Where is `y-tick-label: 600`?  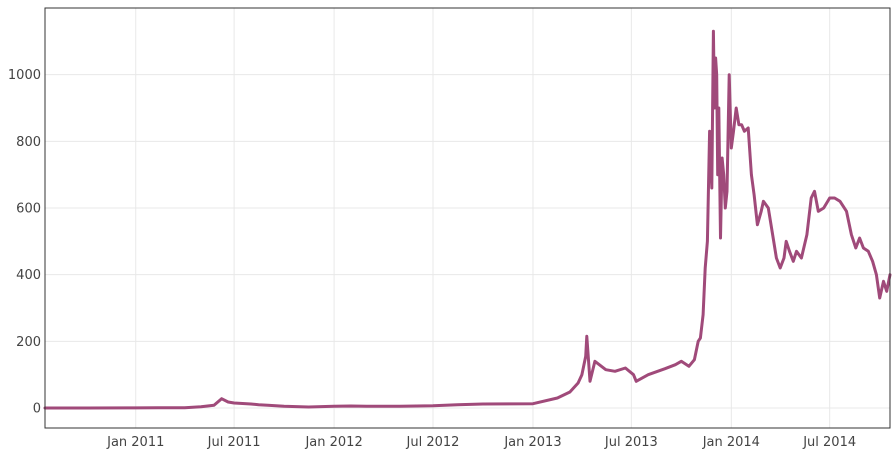 y-tick-label: 600 is located at coordinates (28, 209).